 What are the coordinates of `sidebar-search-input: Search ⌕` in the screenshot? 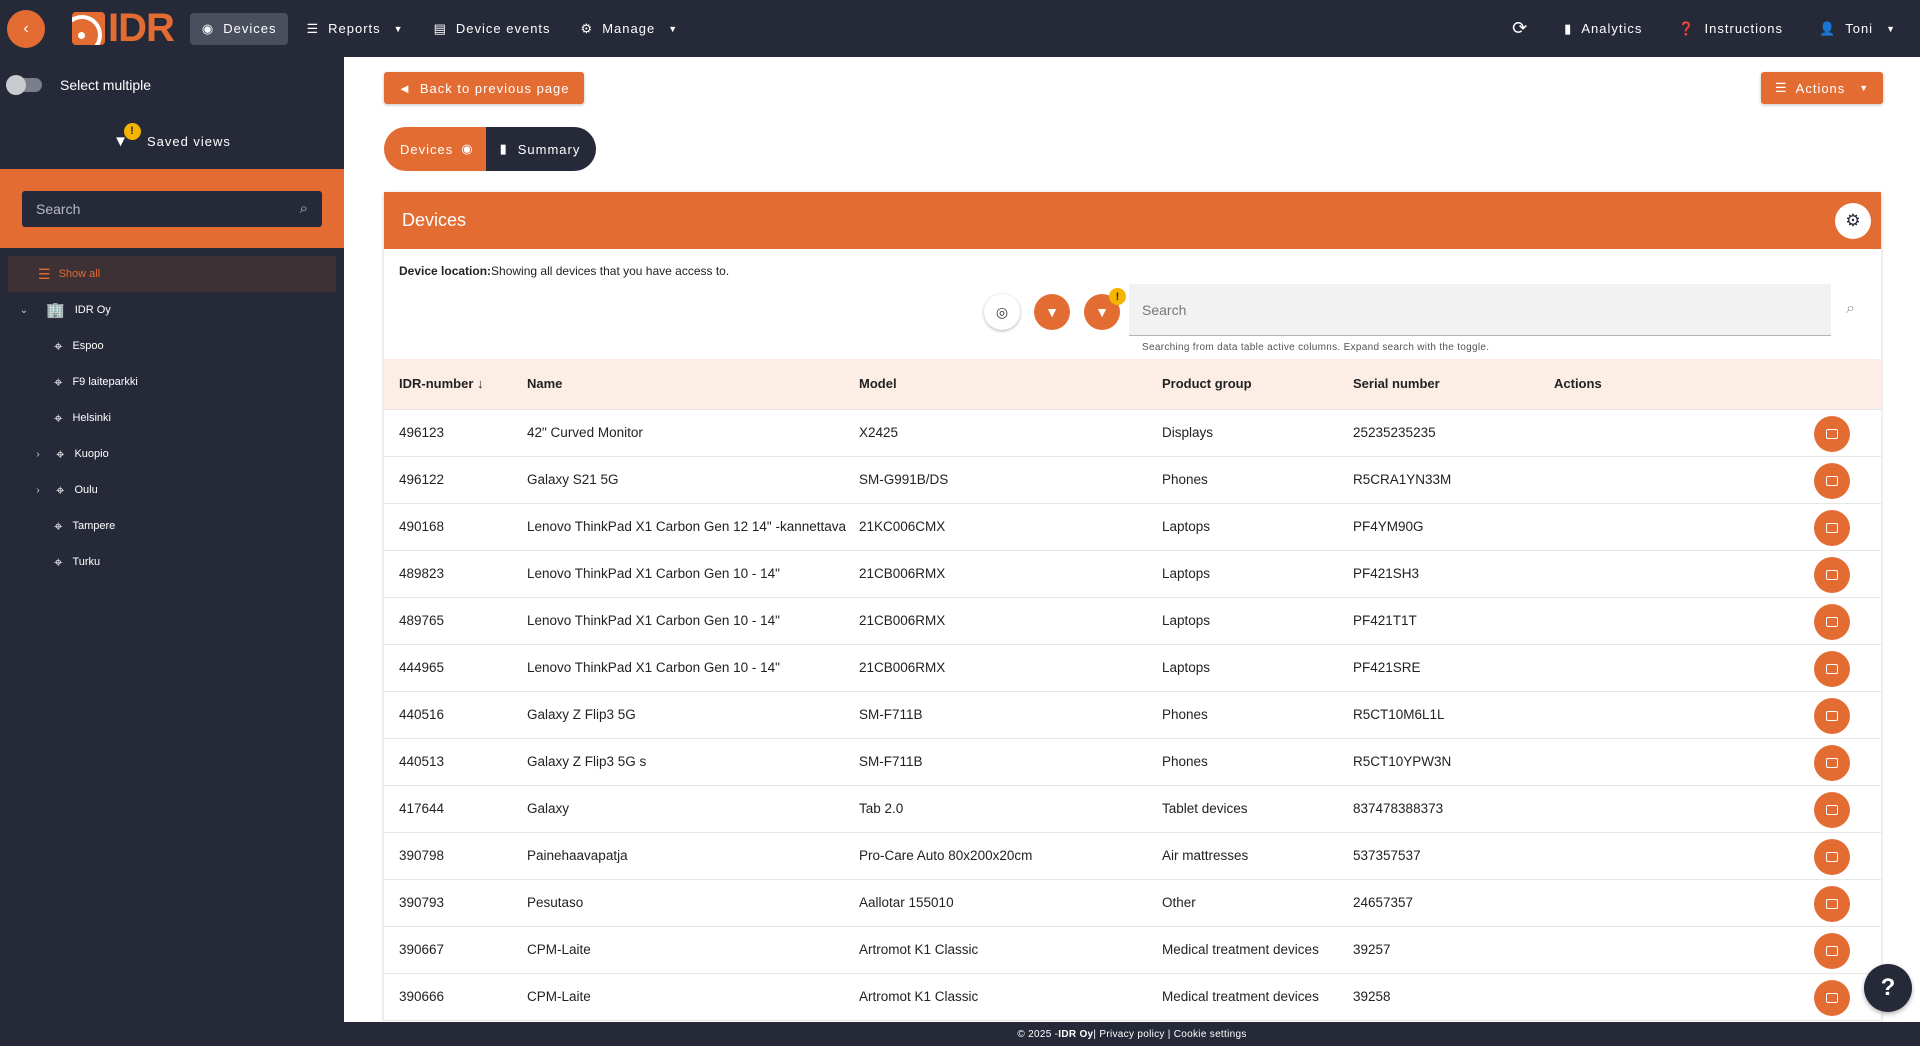 It's located at (172, 208).